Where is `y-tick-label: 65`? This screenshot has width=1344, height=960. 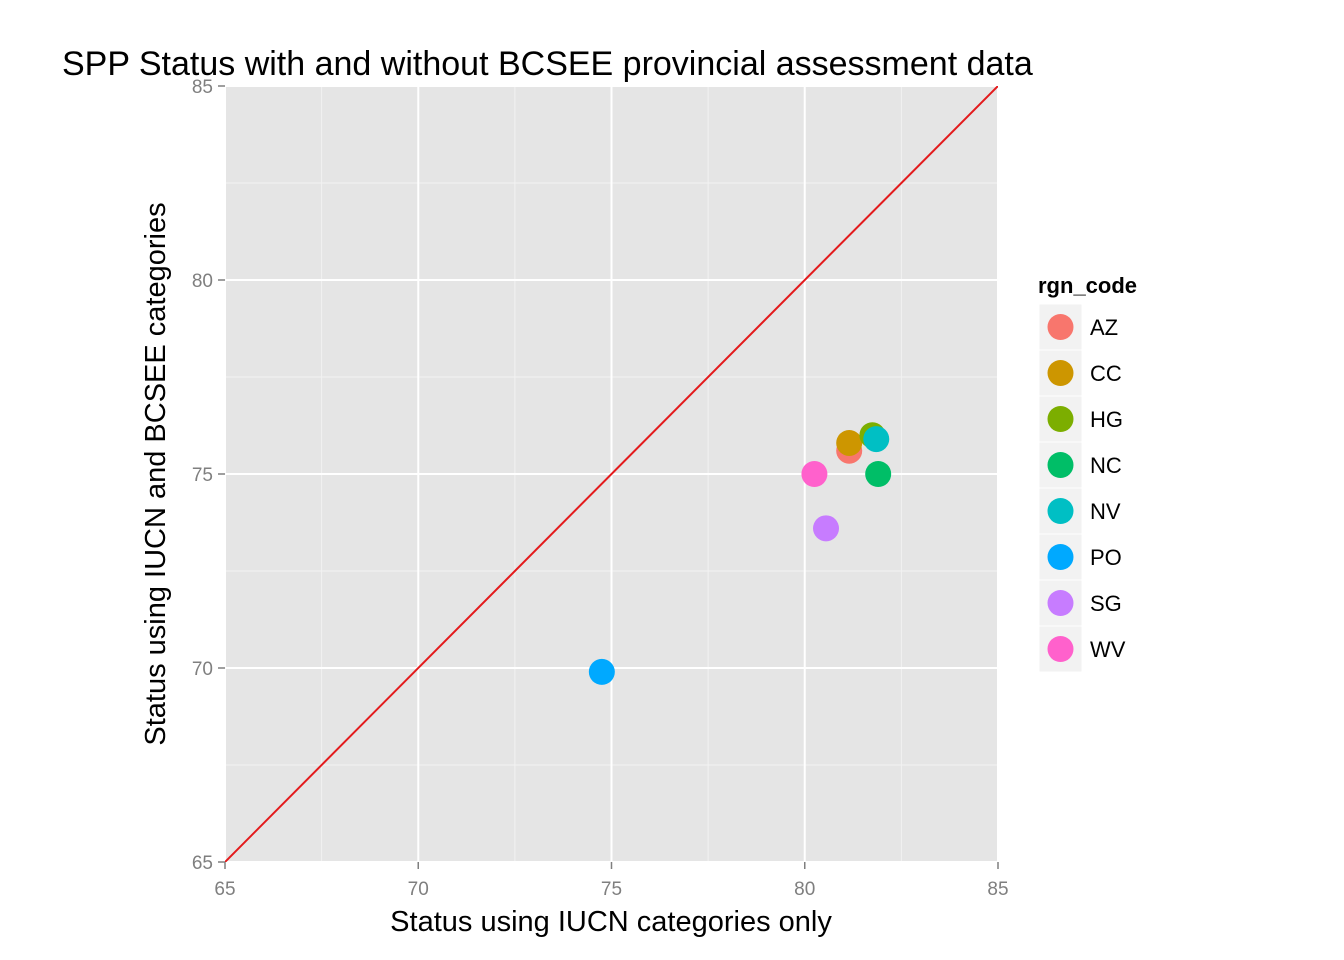
y-tick-label: 65 is located at coordinates (202, 863).